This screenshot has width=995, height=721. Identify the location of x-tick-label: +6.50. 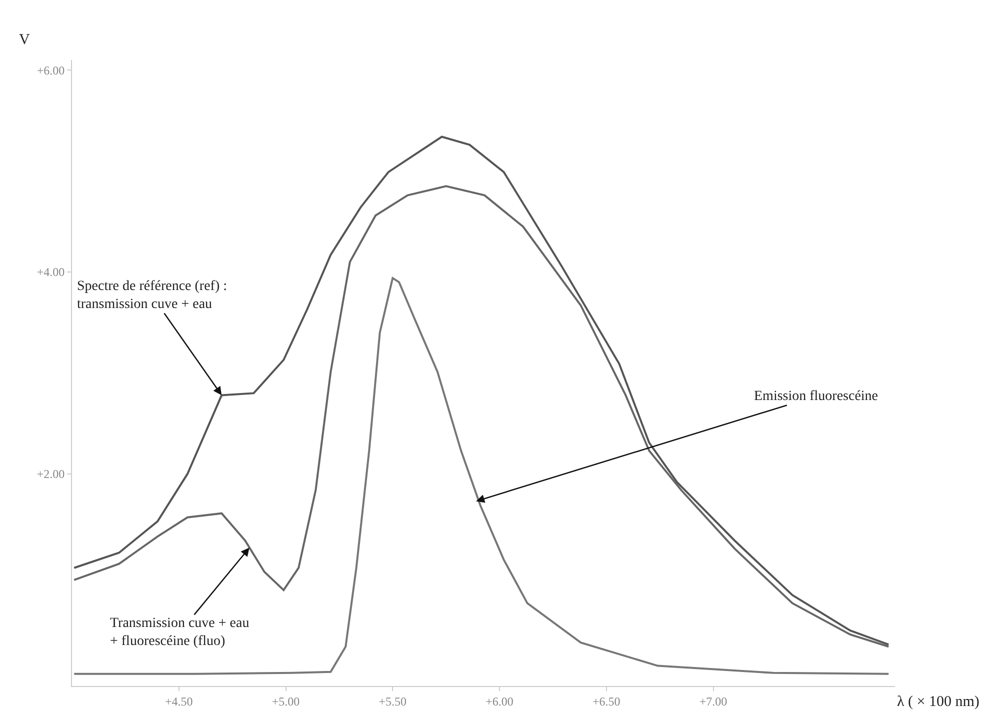
(606, 701).